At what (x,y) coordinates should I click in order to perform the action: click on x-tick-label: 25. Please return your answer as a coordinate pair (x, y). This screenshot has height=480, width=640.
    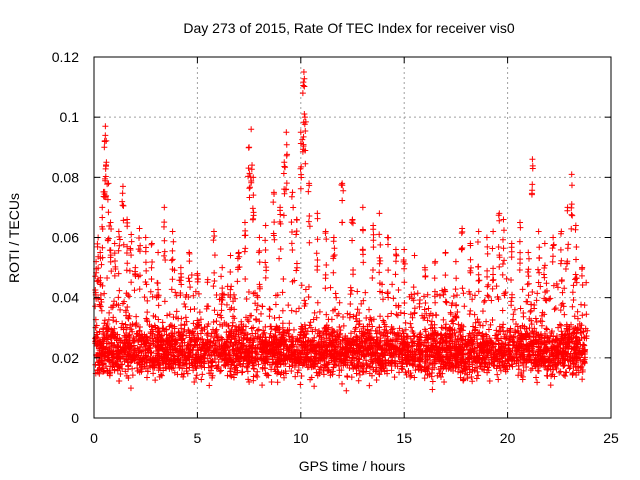
    Looking at the image, I should click on (611, 438).